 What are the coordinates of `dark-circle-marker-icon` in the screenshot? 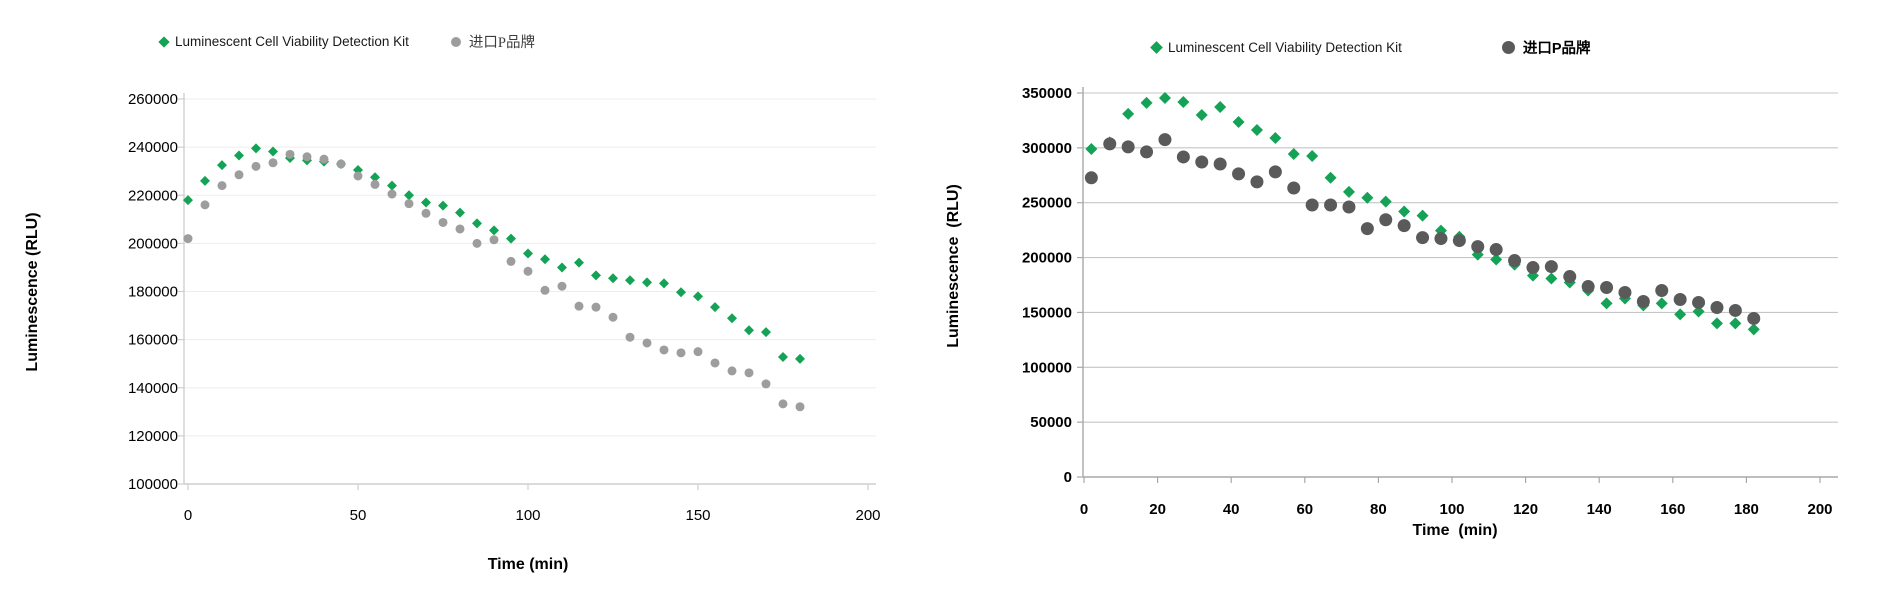 It's located at (1508, 47).